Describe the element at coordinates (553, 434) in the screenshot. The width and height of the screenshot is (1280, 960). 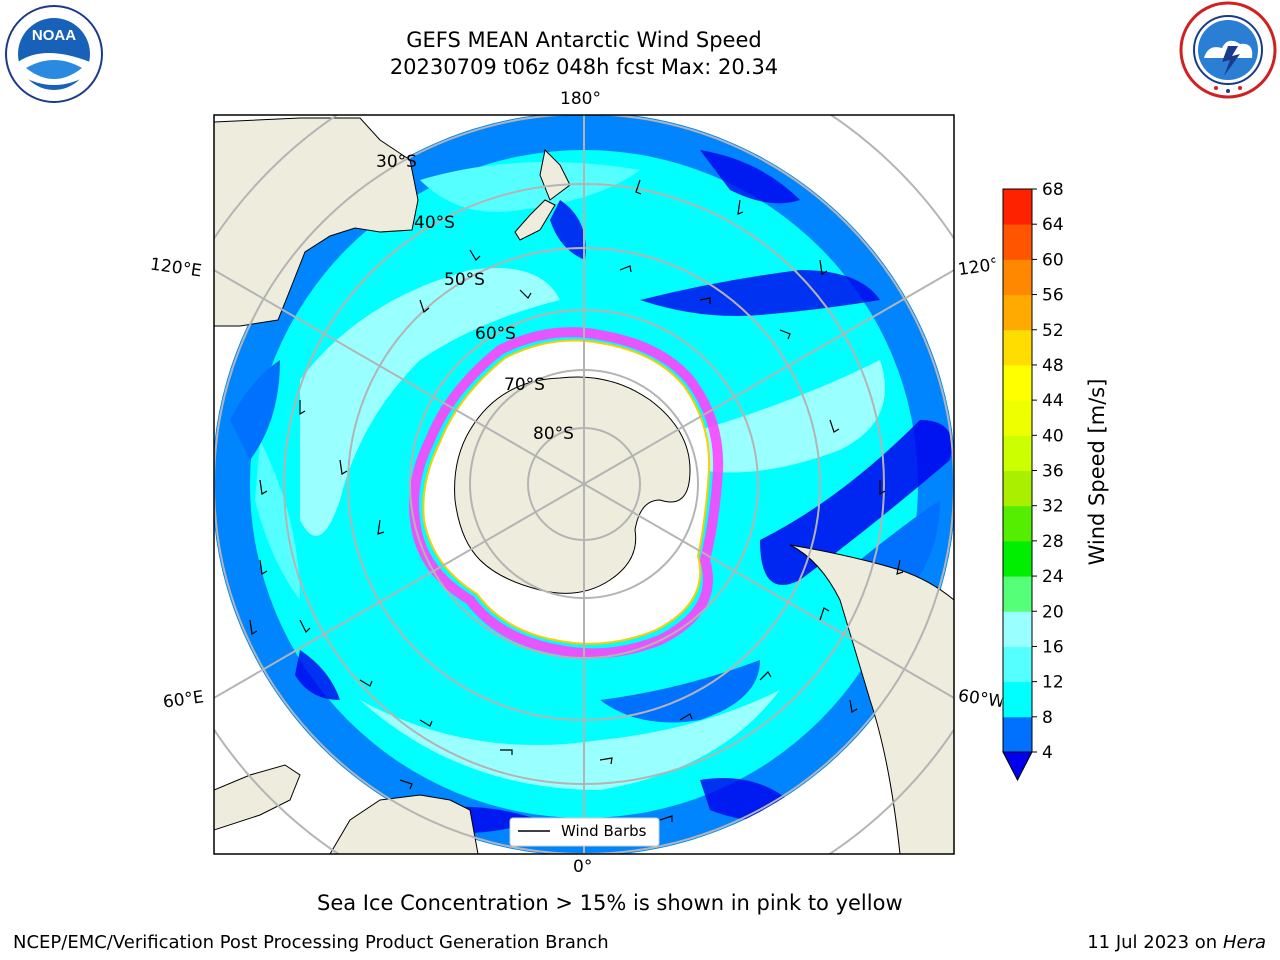
I see `lat-label-80s: 80°S` at that location.